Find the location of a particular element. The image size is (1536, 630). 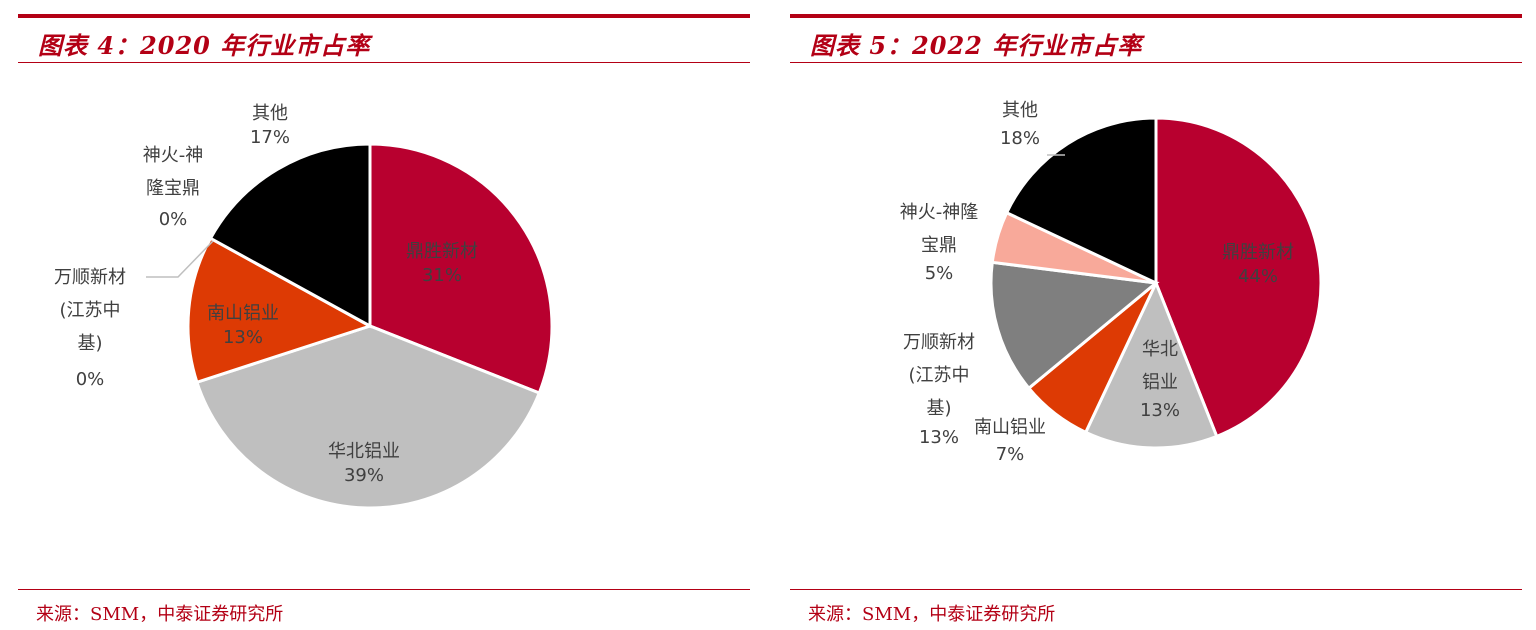

chart-title: 图表 5：2022 年行业市占率 is located at coordinates (976, 45).